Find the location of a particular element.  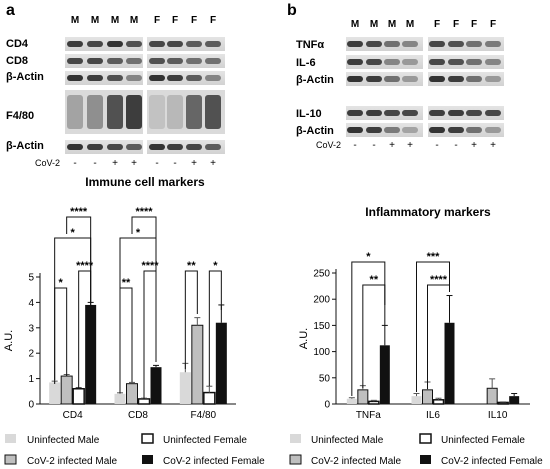

panel-b-letter: b is located at coordinates (292, 10).